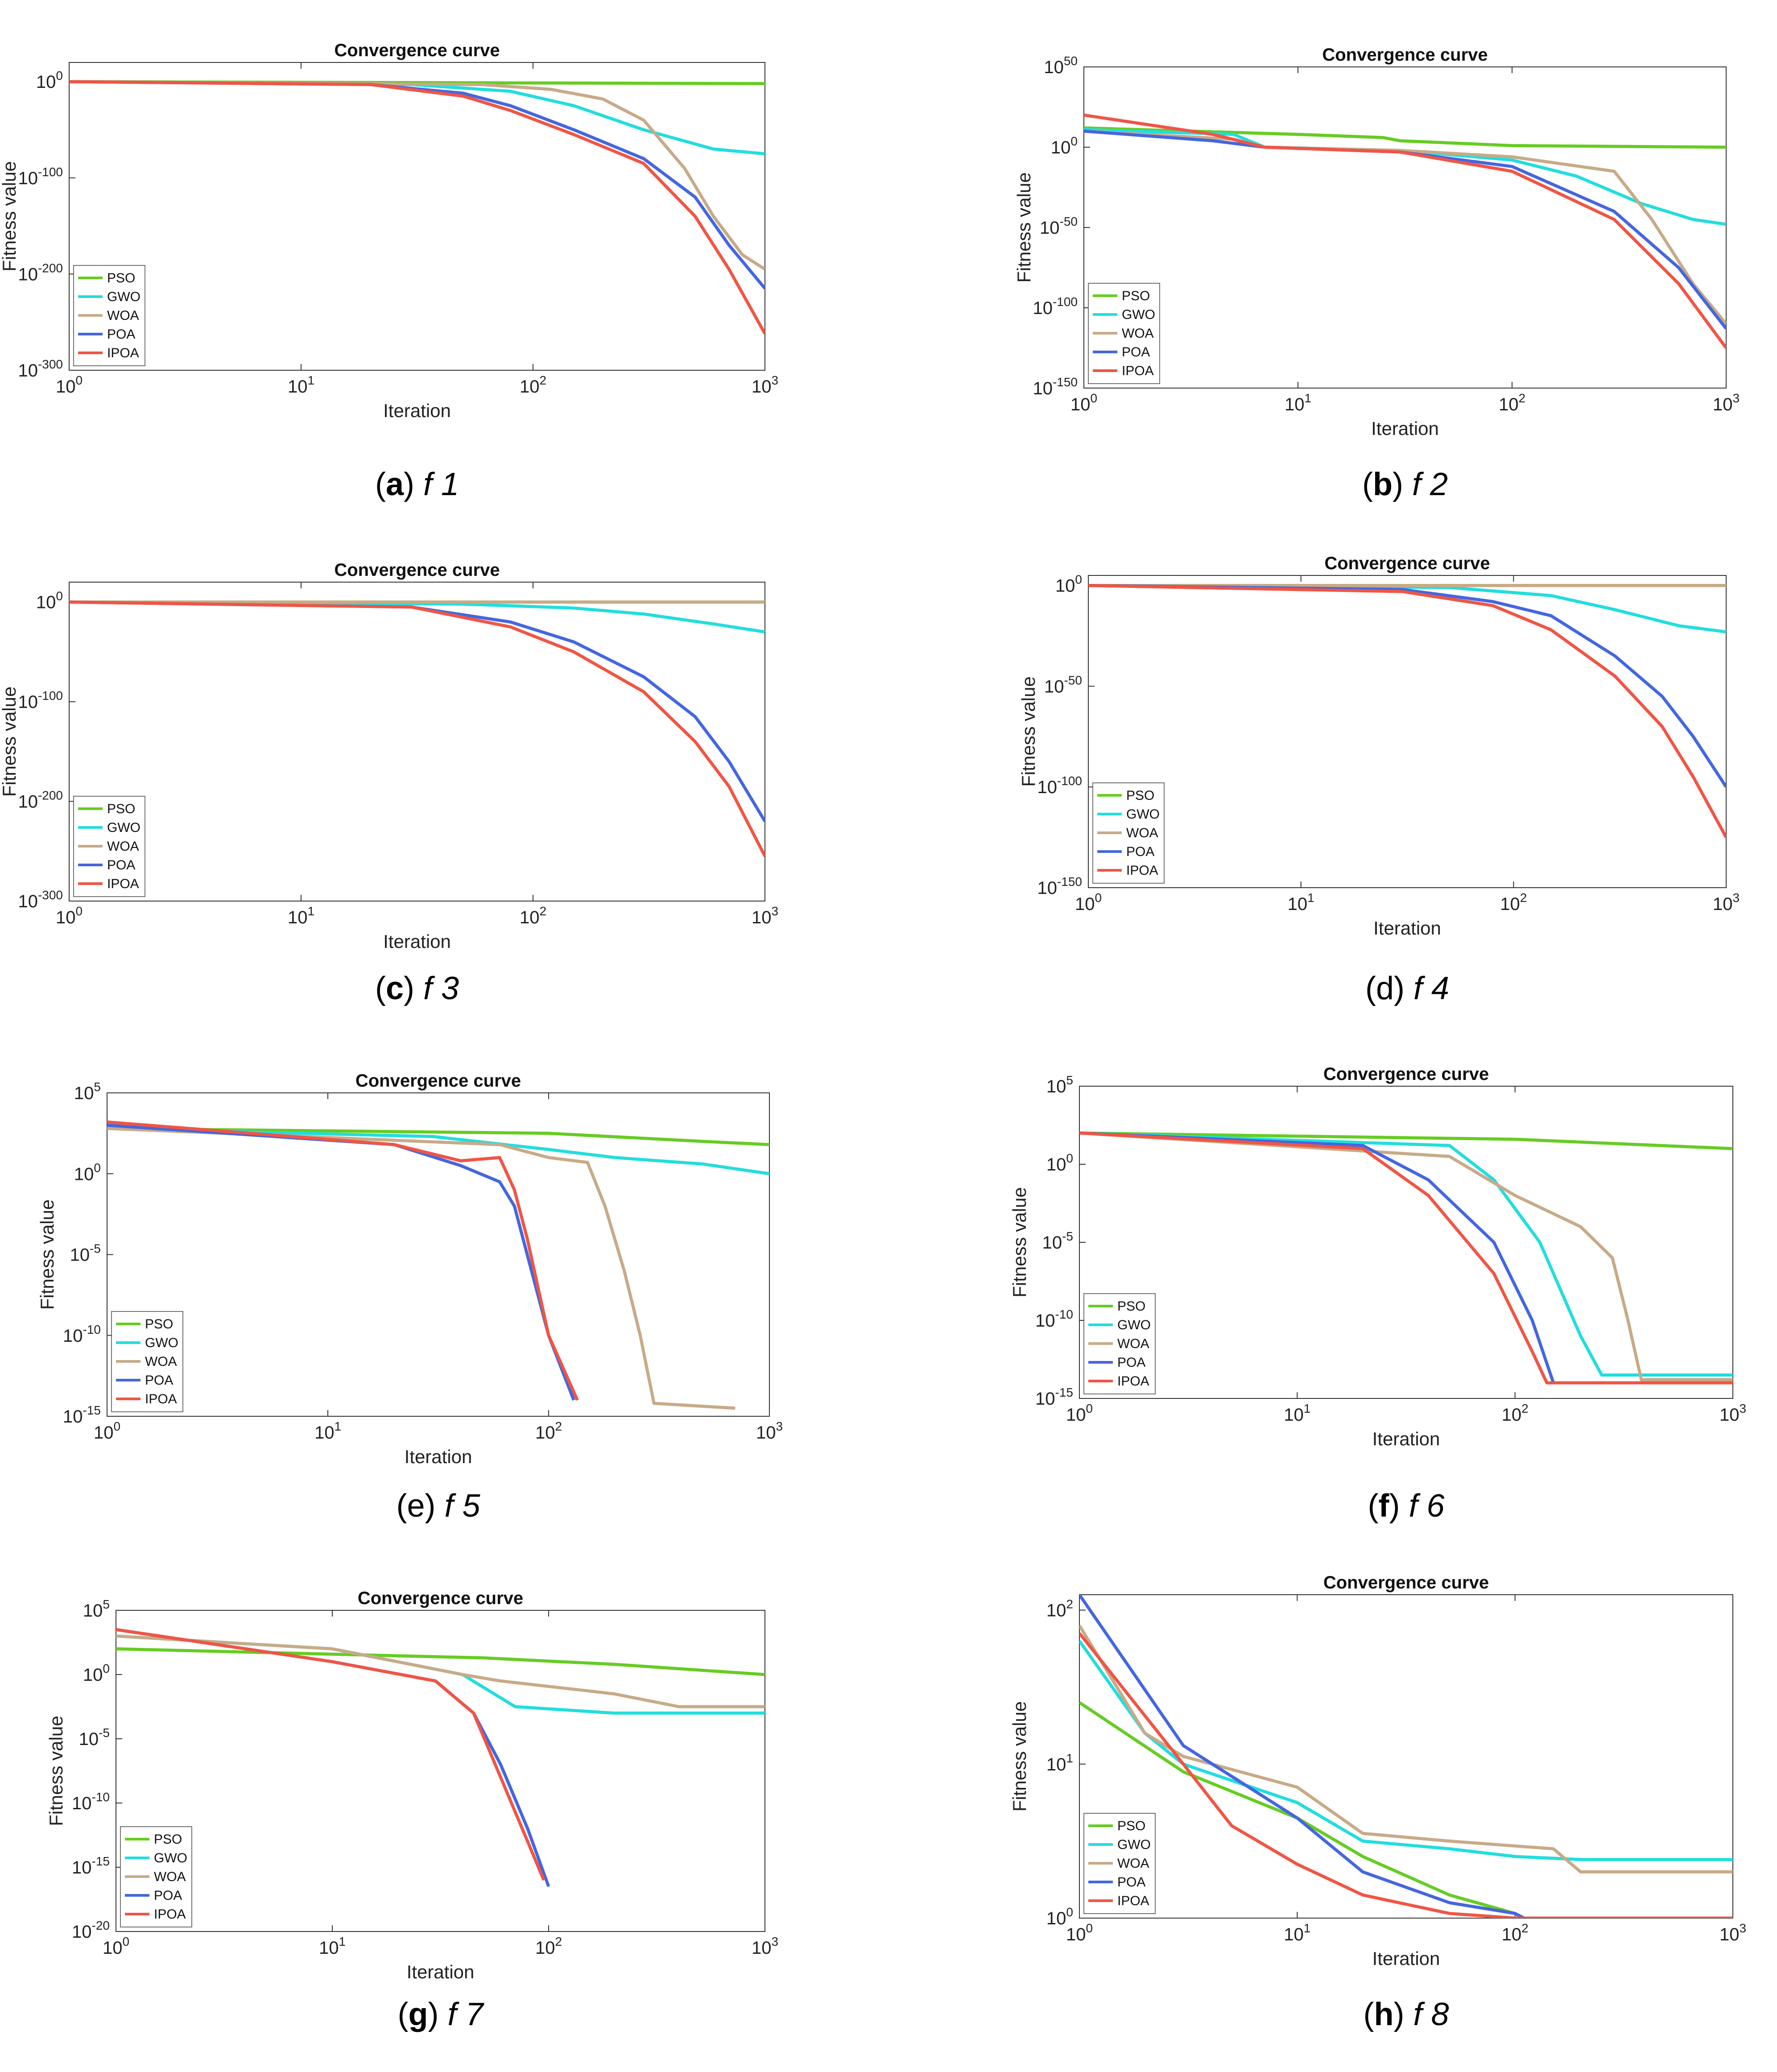 This screenshot has height=2072, width=1777. Describe the element at coordinates (91, 1930) in the screenshot. I see `y-tick-label: 10⁻²⁰` at that location.